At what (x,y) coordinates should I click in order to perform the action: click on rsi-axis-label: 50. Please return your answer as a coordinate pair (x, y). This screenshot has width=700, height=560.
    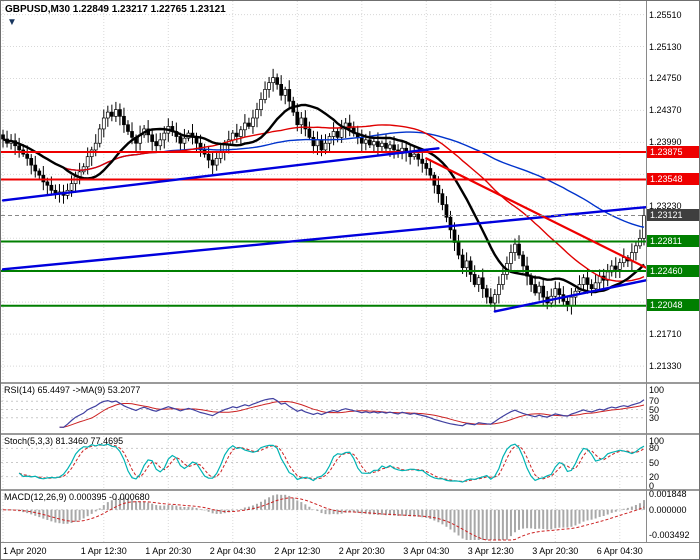
    Looking at the image, I should click on (654, 409).